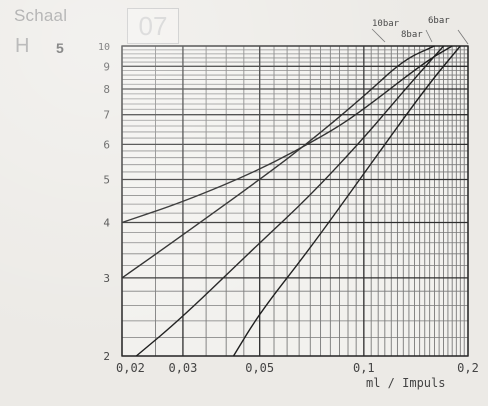  What do you see at coordinates (405, 383) in the screenshot?
I see `x-axis-label: ml / Impuls` at bounding box center [405, 383].